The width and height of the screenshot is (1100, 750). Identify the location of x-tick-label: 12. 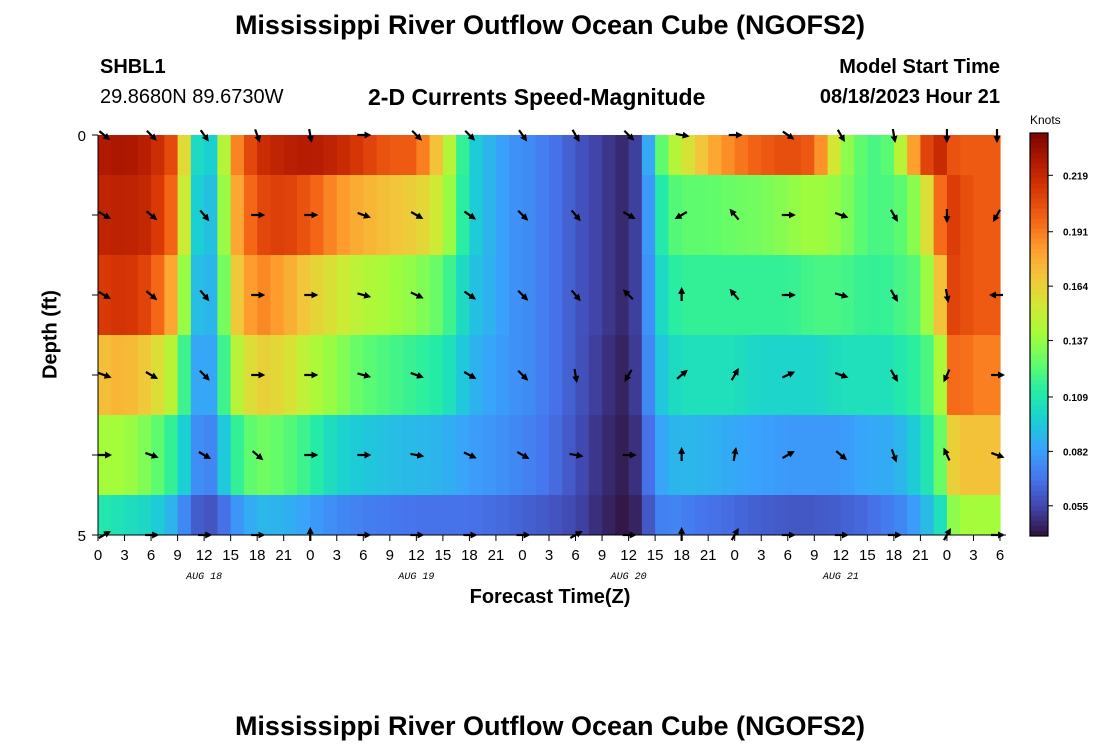
(840, 555).